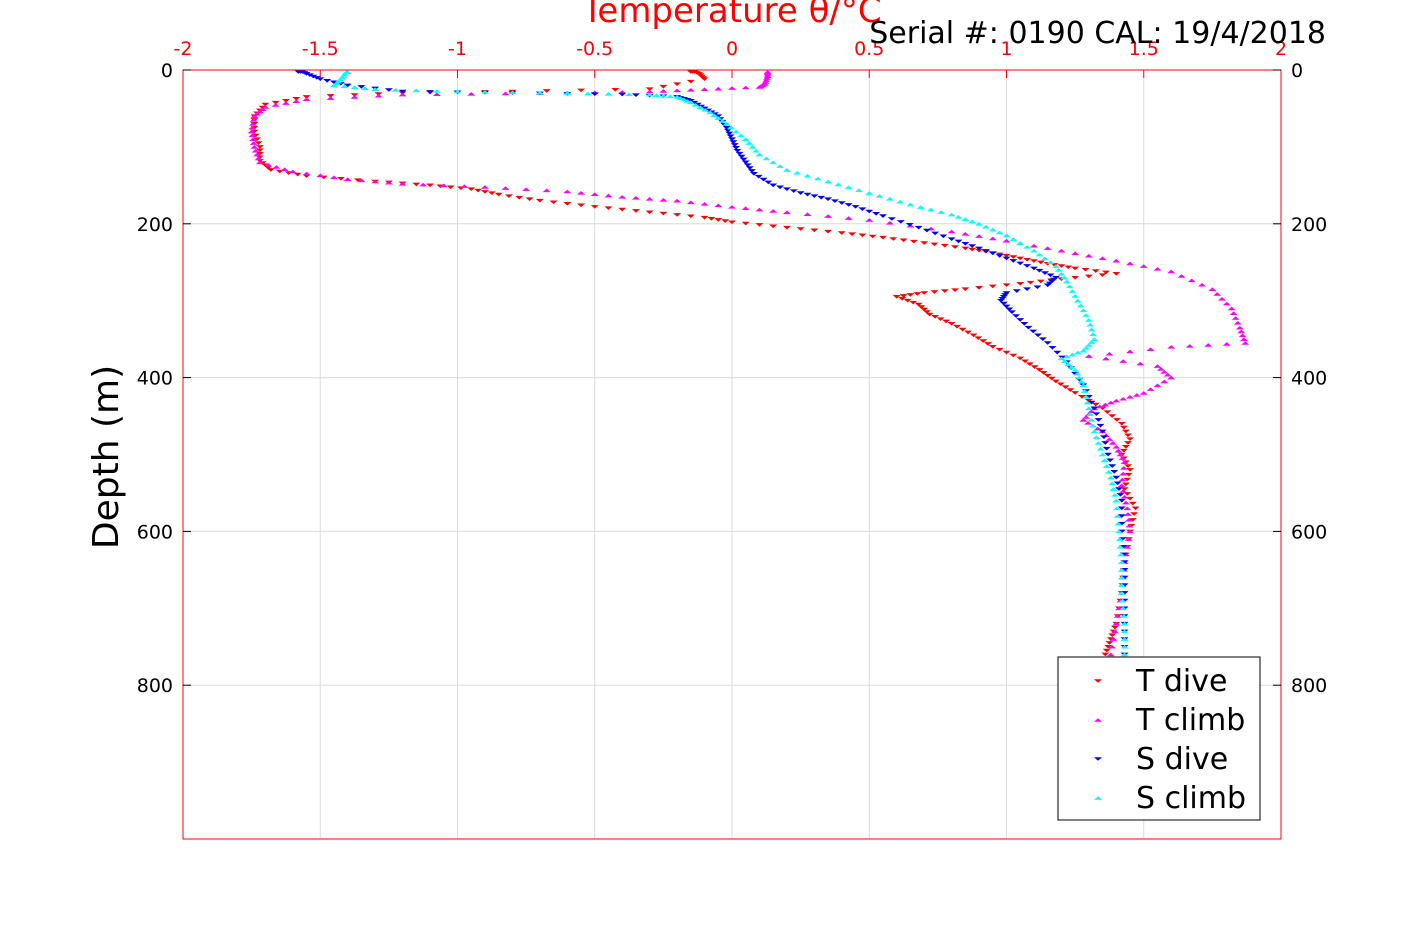 This screenshot has height=945, width=1417. Describe the element at coordinates (106, 457) in the screenshot. I see `y-axis-label: Depth (m)` at that location.